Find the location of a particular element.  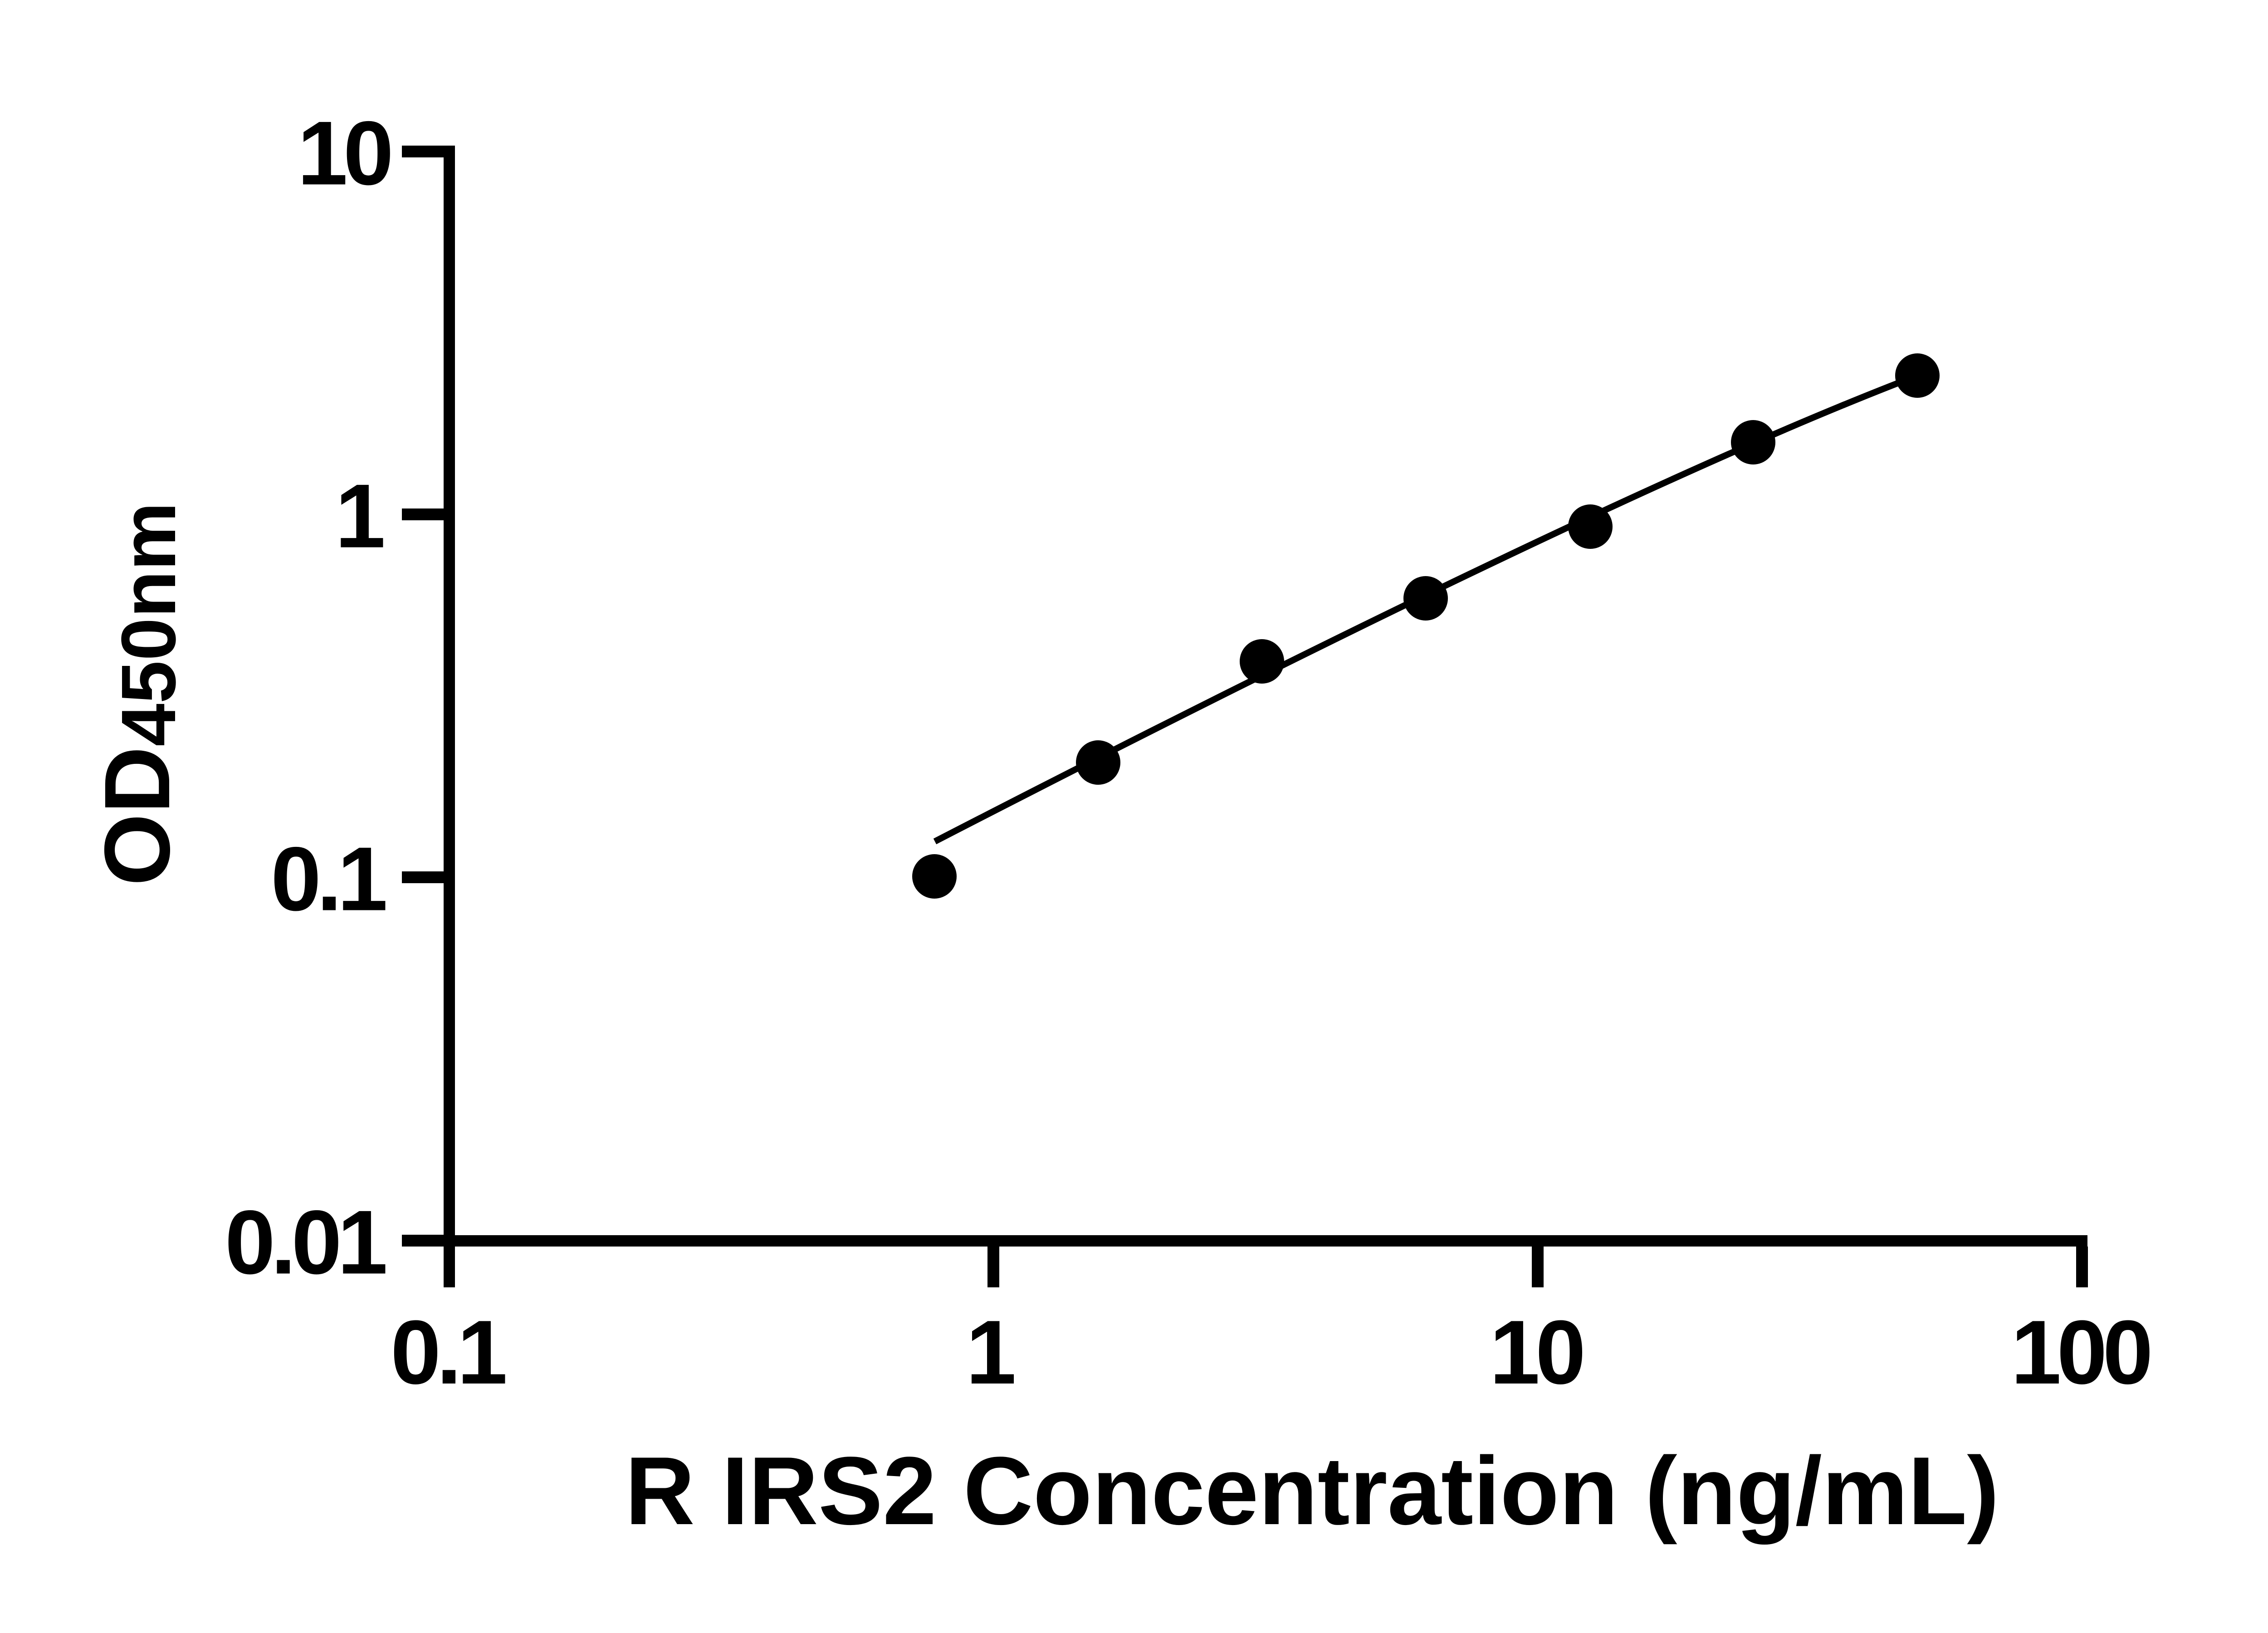

svg-text: OD450nm is located at coordinates (139, 694).